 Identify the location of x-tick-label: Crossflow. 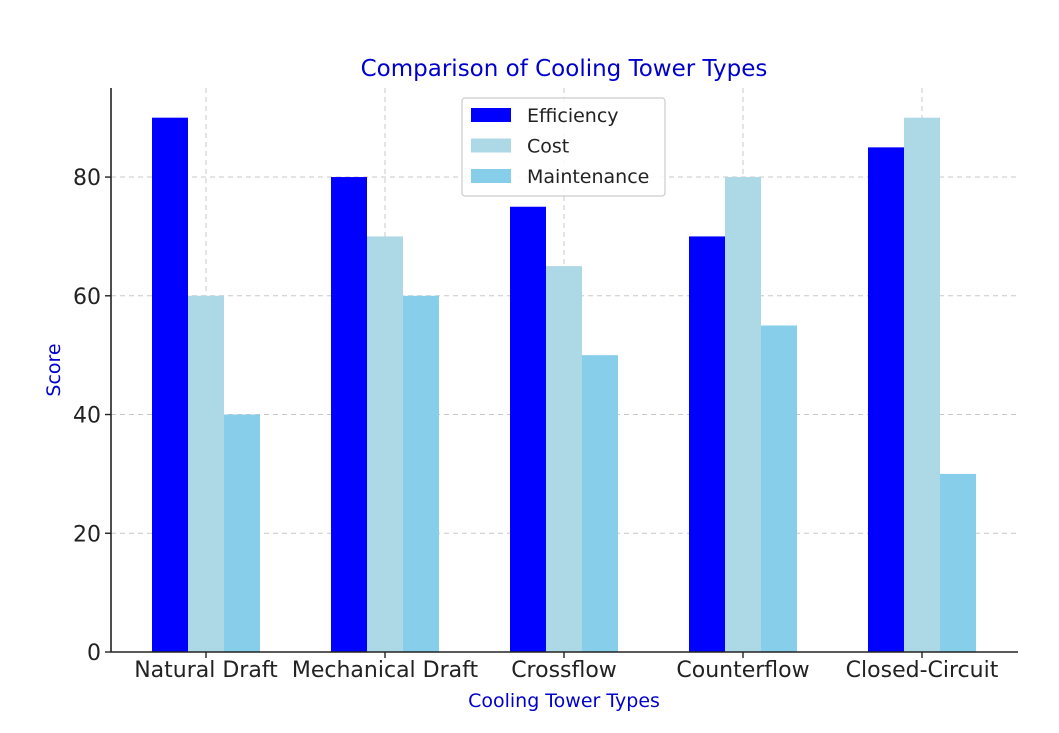
(564, 670).